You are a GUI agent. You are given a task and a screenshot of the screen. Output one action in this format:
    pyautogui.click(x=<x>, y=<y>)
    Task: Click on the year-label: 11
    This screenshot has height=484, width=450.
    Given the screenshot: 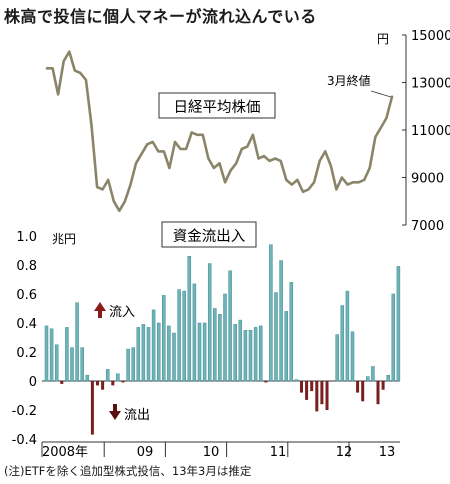 What is the action you would take?
    pyautogui.click(x=278, y=452)
    